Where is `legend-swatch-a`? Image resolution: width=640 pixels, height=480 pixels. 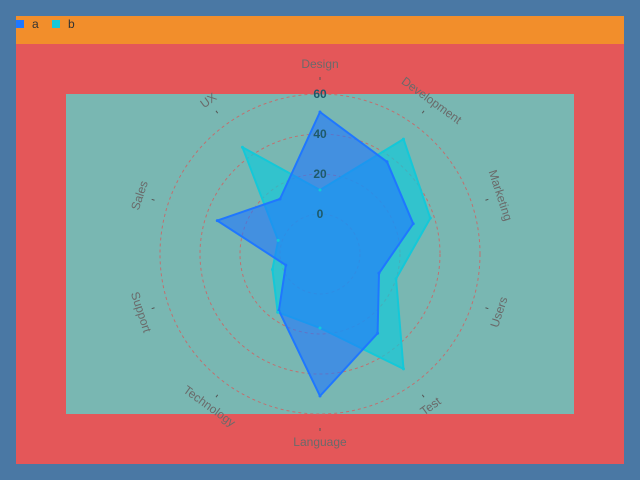
legend-swatch-a is located at coordinates (20, 24).